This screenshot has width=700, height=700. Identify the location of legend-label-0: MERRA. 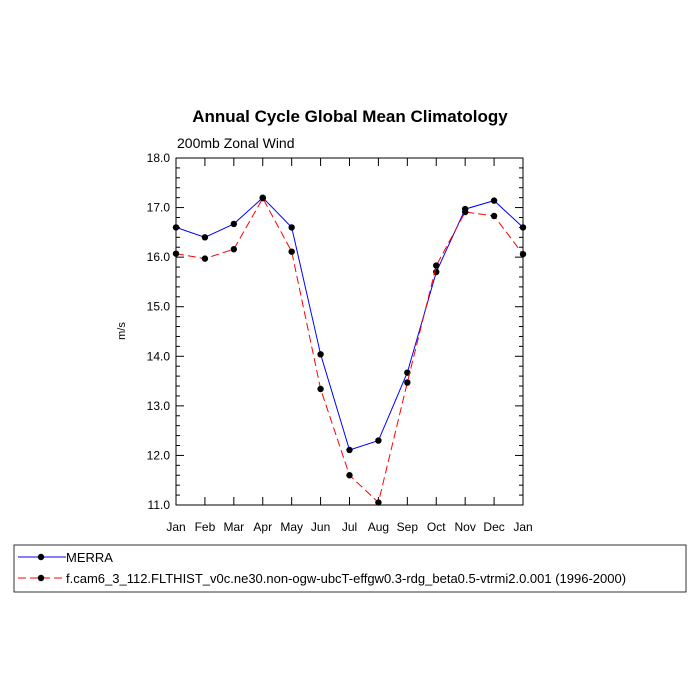
(89, 557).